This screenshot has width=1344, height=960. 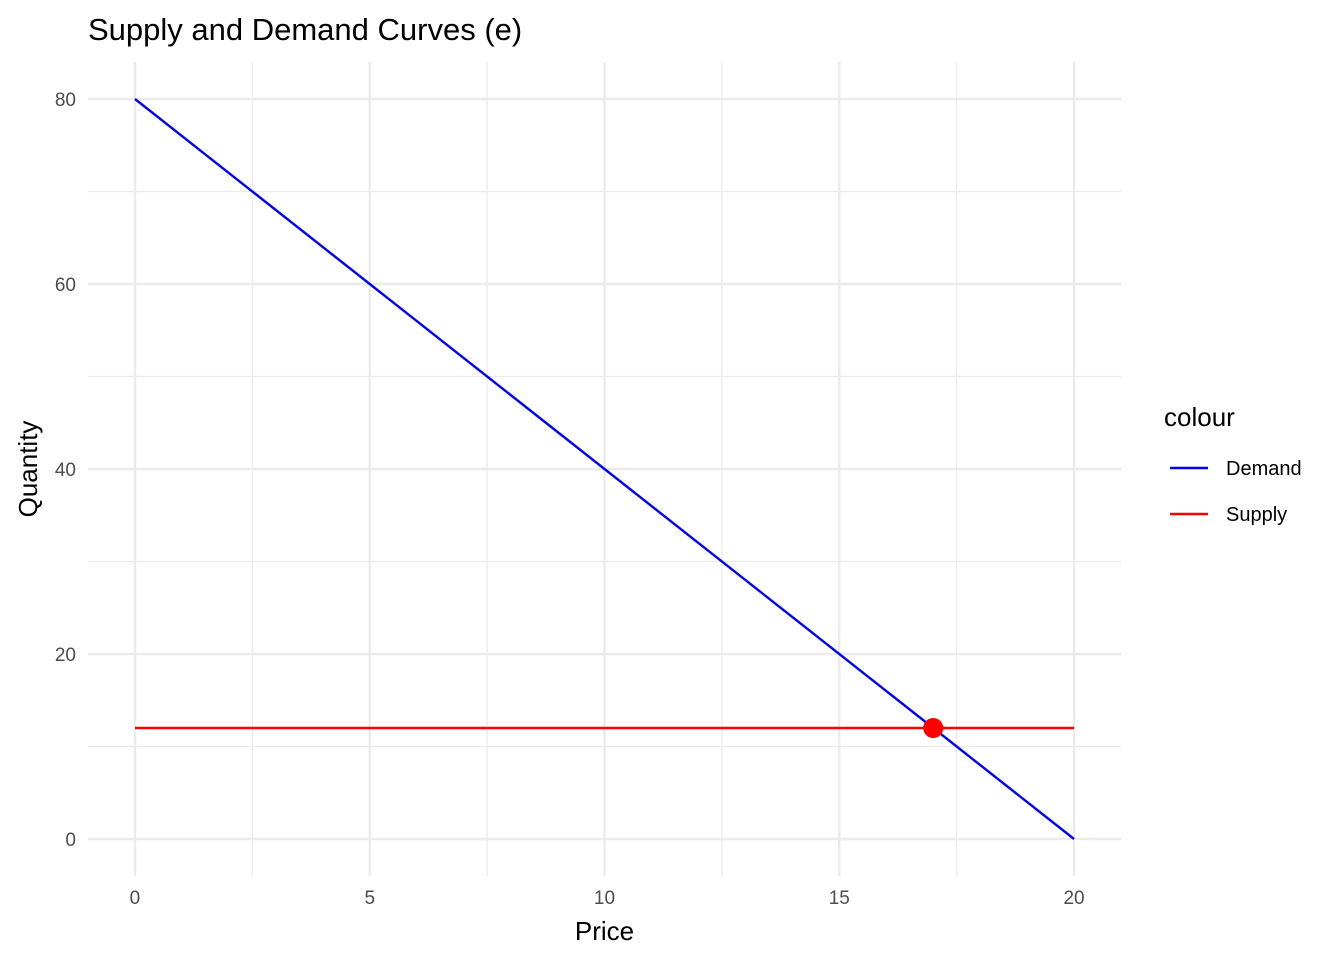 What do you see at coordinates (28, 469) in the screenshot?
I see `y-axis-title: Quantity` at bounding box center [28, 469].